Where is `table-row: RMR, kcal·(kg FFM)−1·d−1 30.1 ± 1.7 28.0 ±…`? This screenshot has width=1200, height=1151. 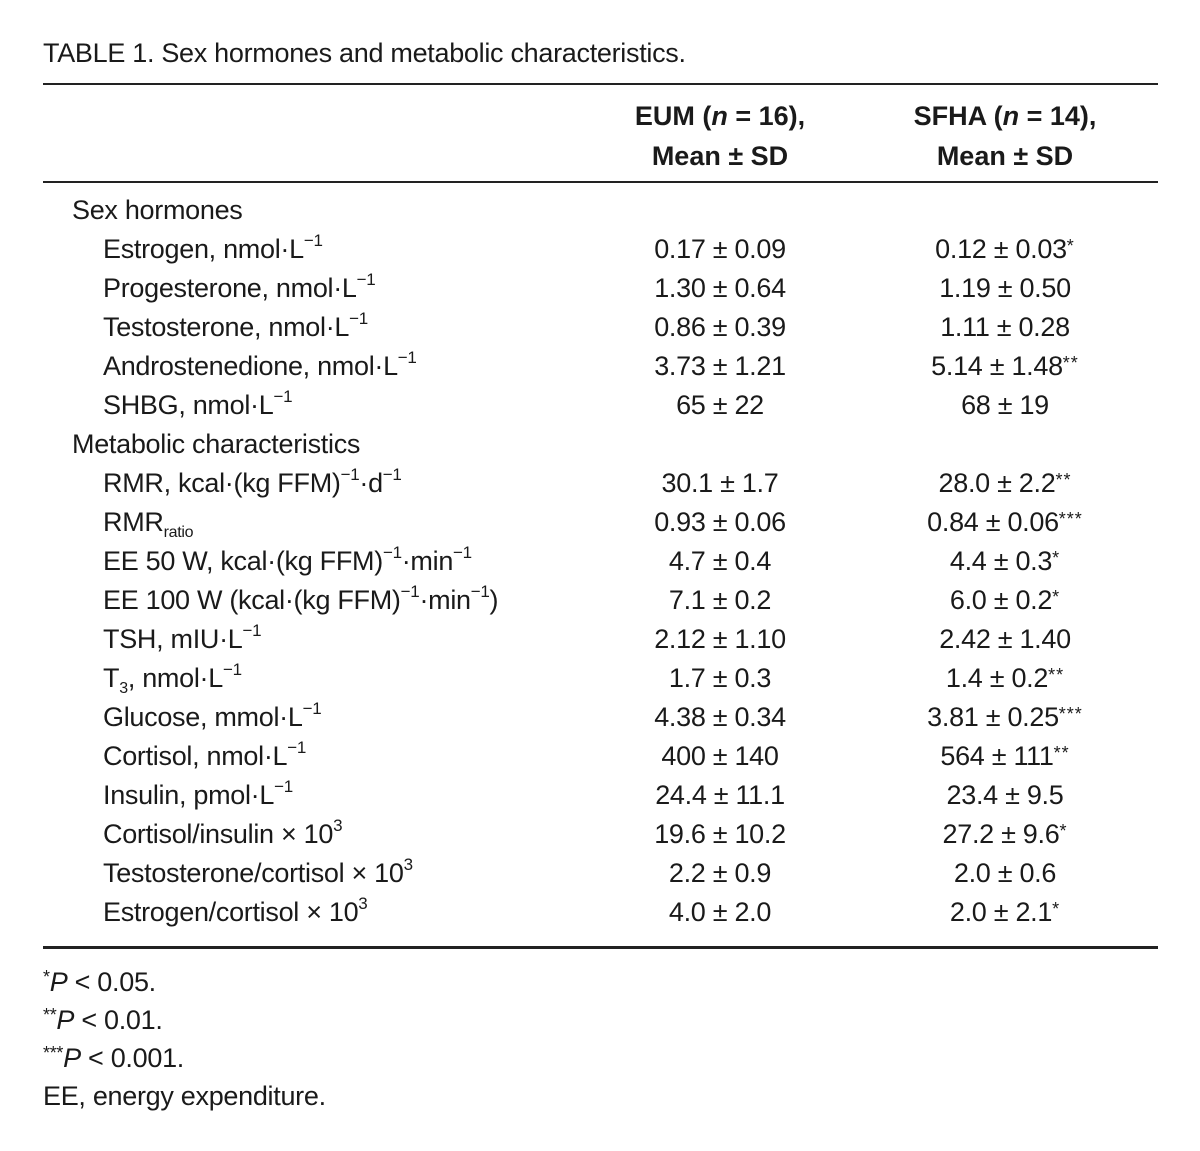
table-row: RMR, kcal·(kg FFM)−1·d−1 30.1 ± 1.7 28.0 ±… is located at coordinates (600, 483).